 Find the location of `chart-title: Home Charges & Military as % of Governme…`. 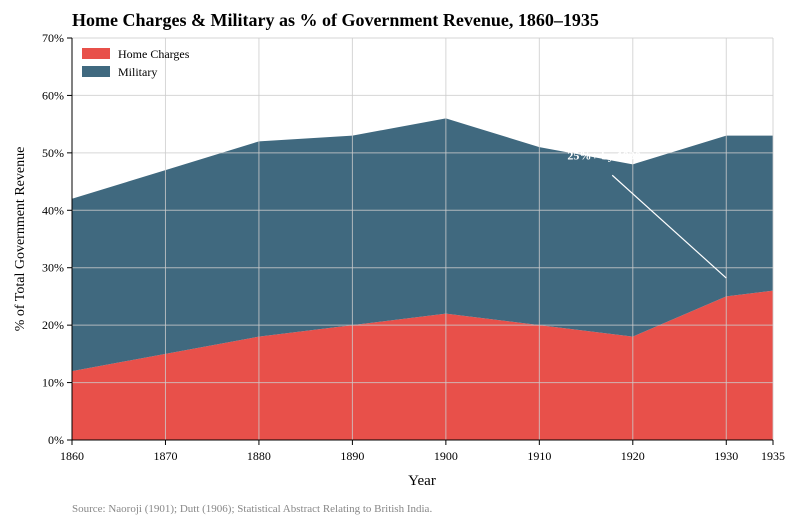

chart-title: Home Charges & Military as % of Governme… is located at coordinates (335, 20).